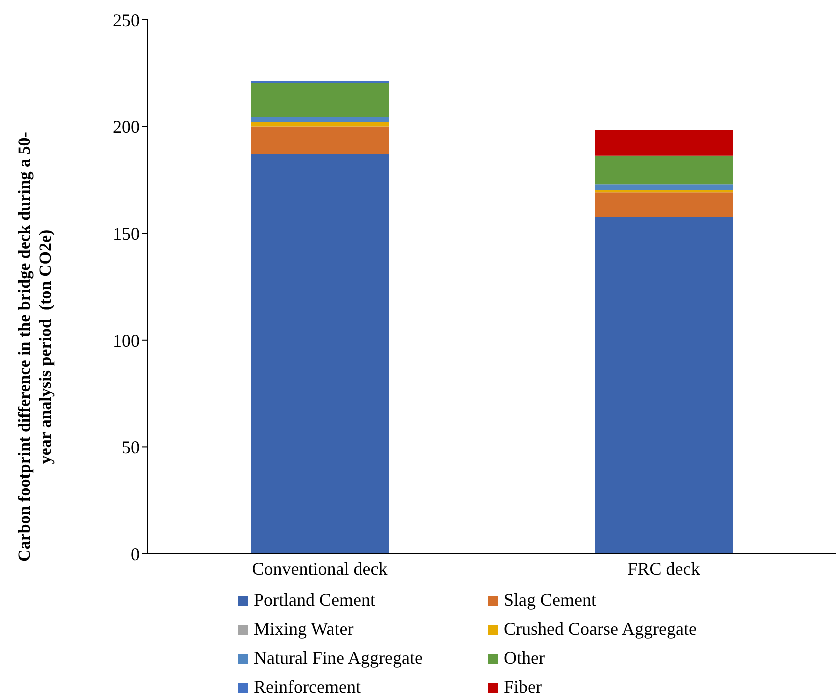 This screenshot has height=700, width=836. Describe the element at coordinates (35, 347) in the screenshot. I see `y-axis-title: Carbon footprint difference in the bridge deck during a 50-year analysis period (ton CO2e)` at that location.